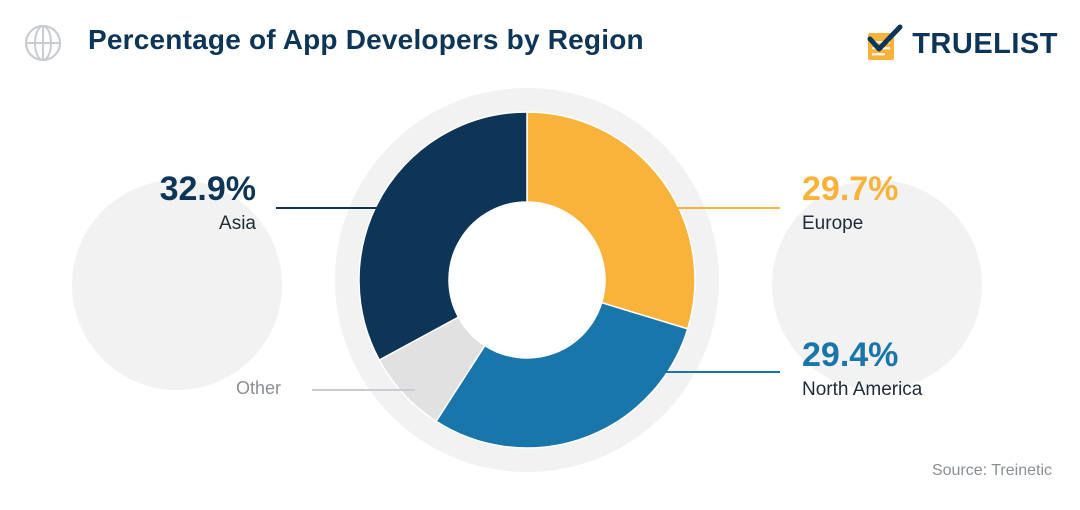  Describe the element at coordinates (177, 285) in the screenshot. I see `decor-circle-left` at that location.